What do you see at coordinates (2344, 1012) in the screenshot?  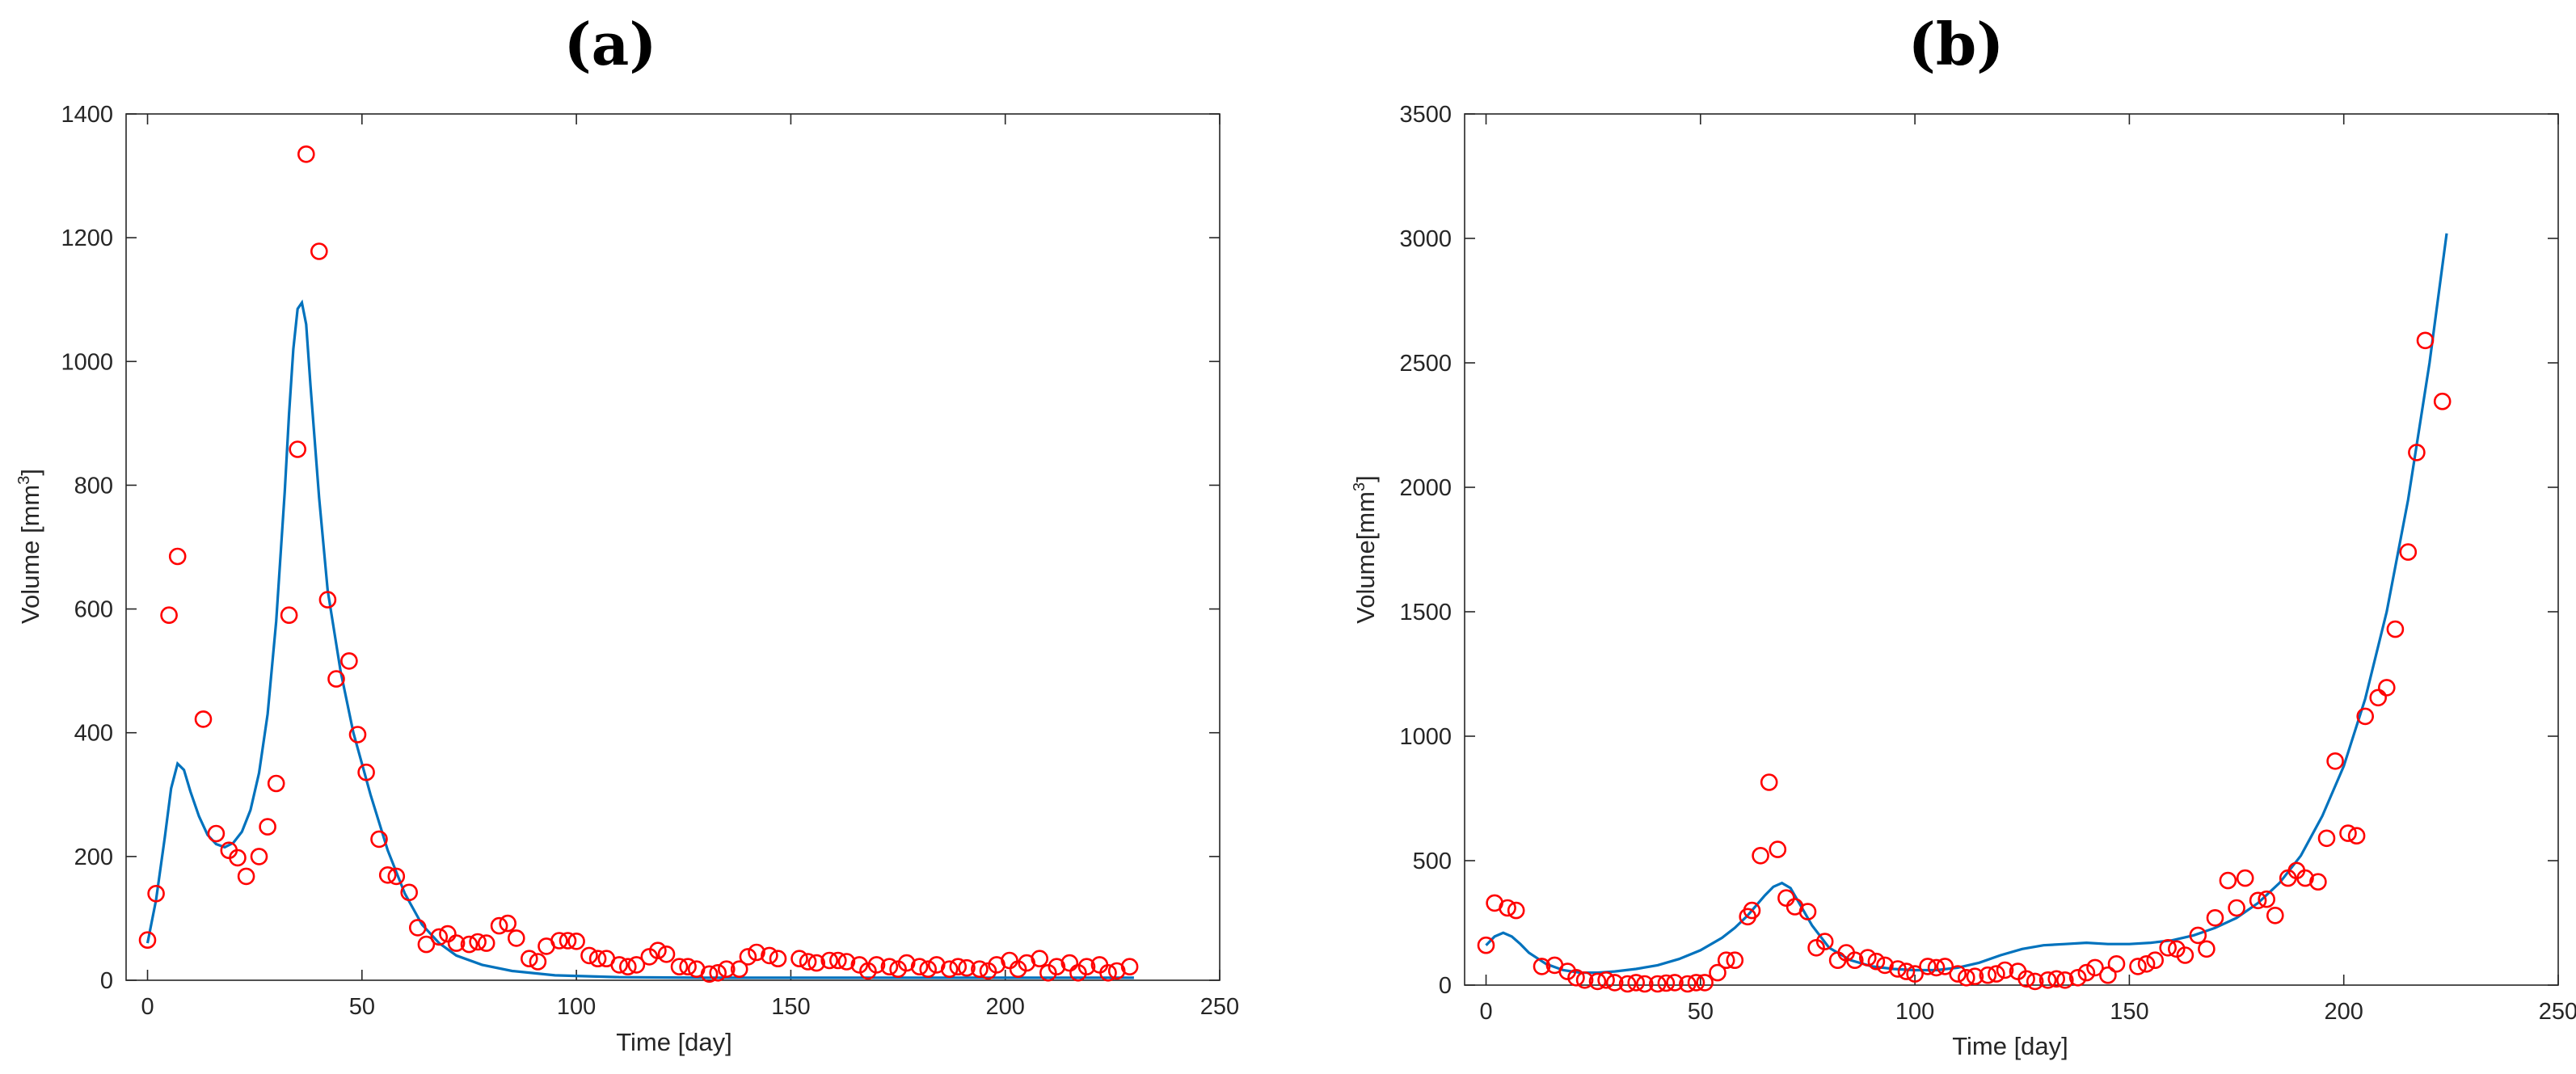 I see `panel-b-x-tick-label: 200` at bounding box center [2344, 1012].